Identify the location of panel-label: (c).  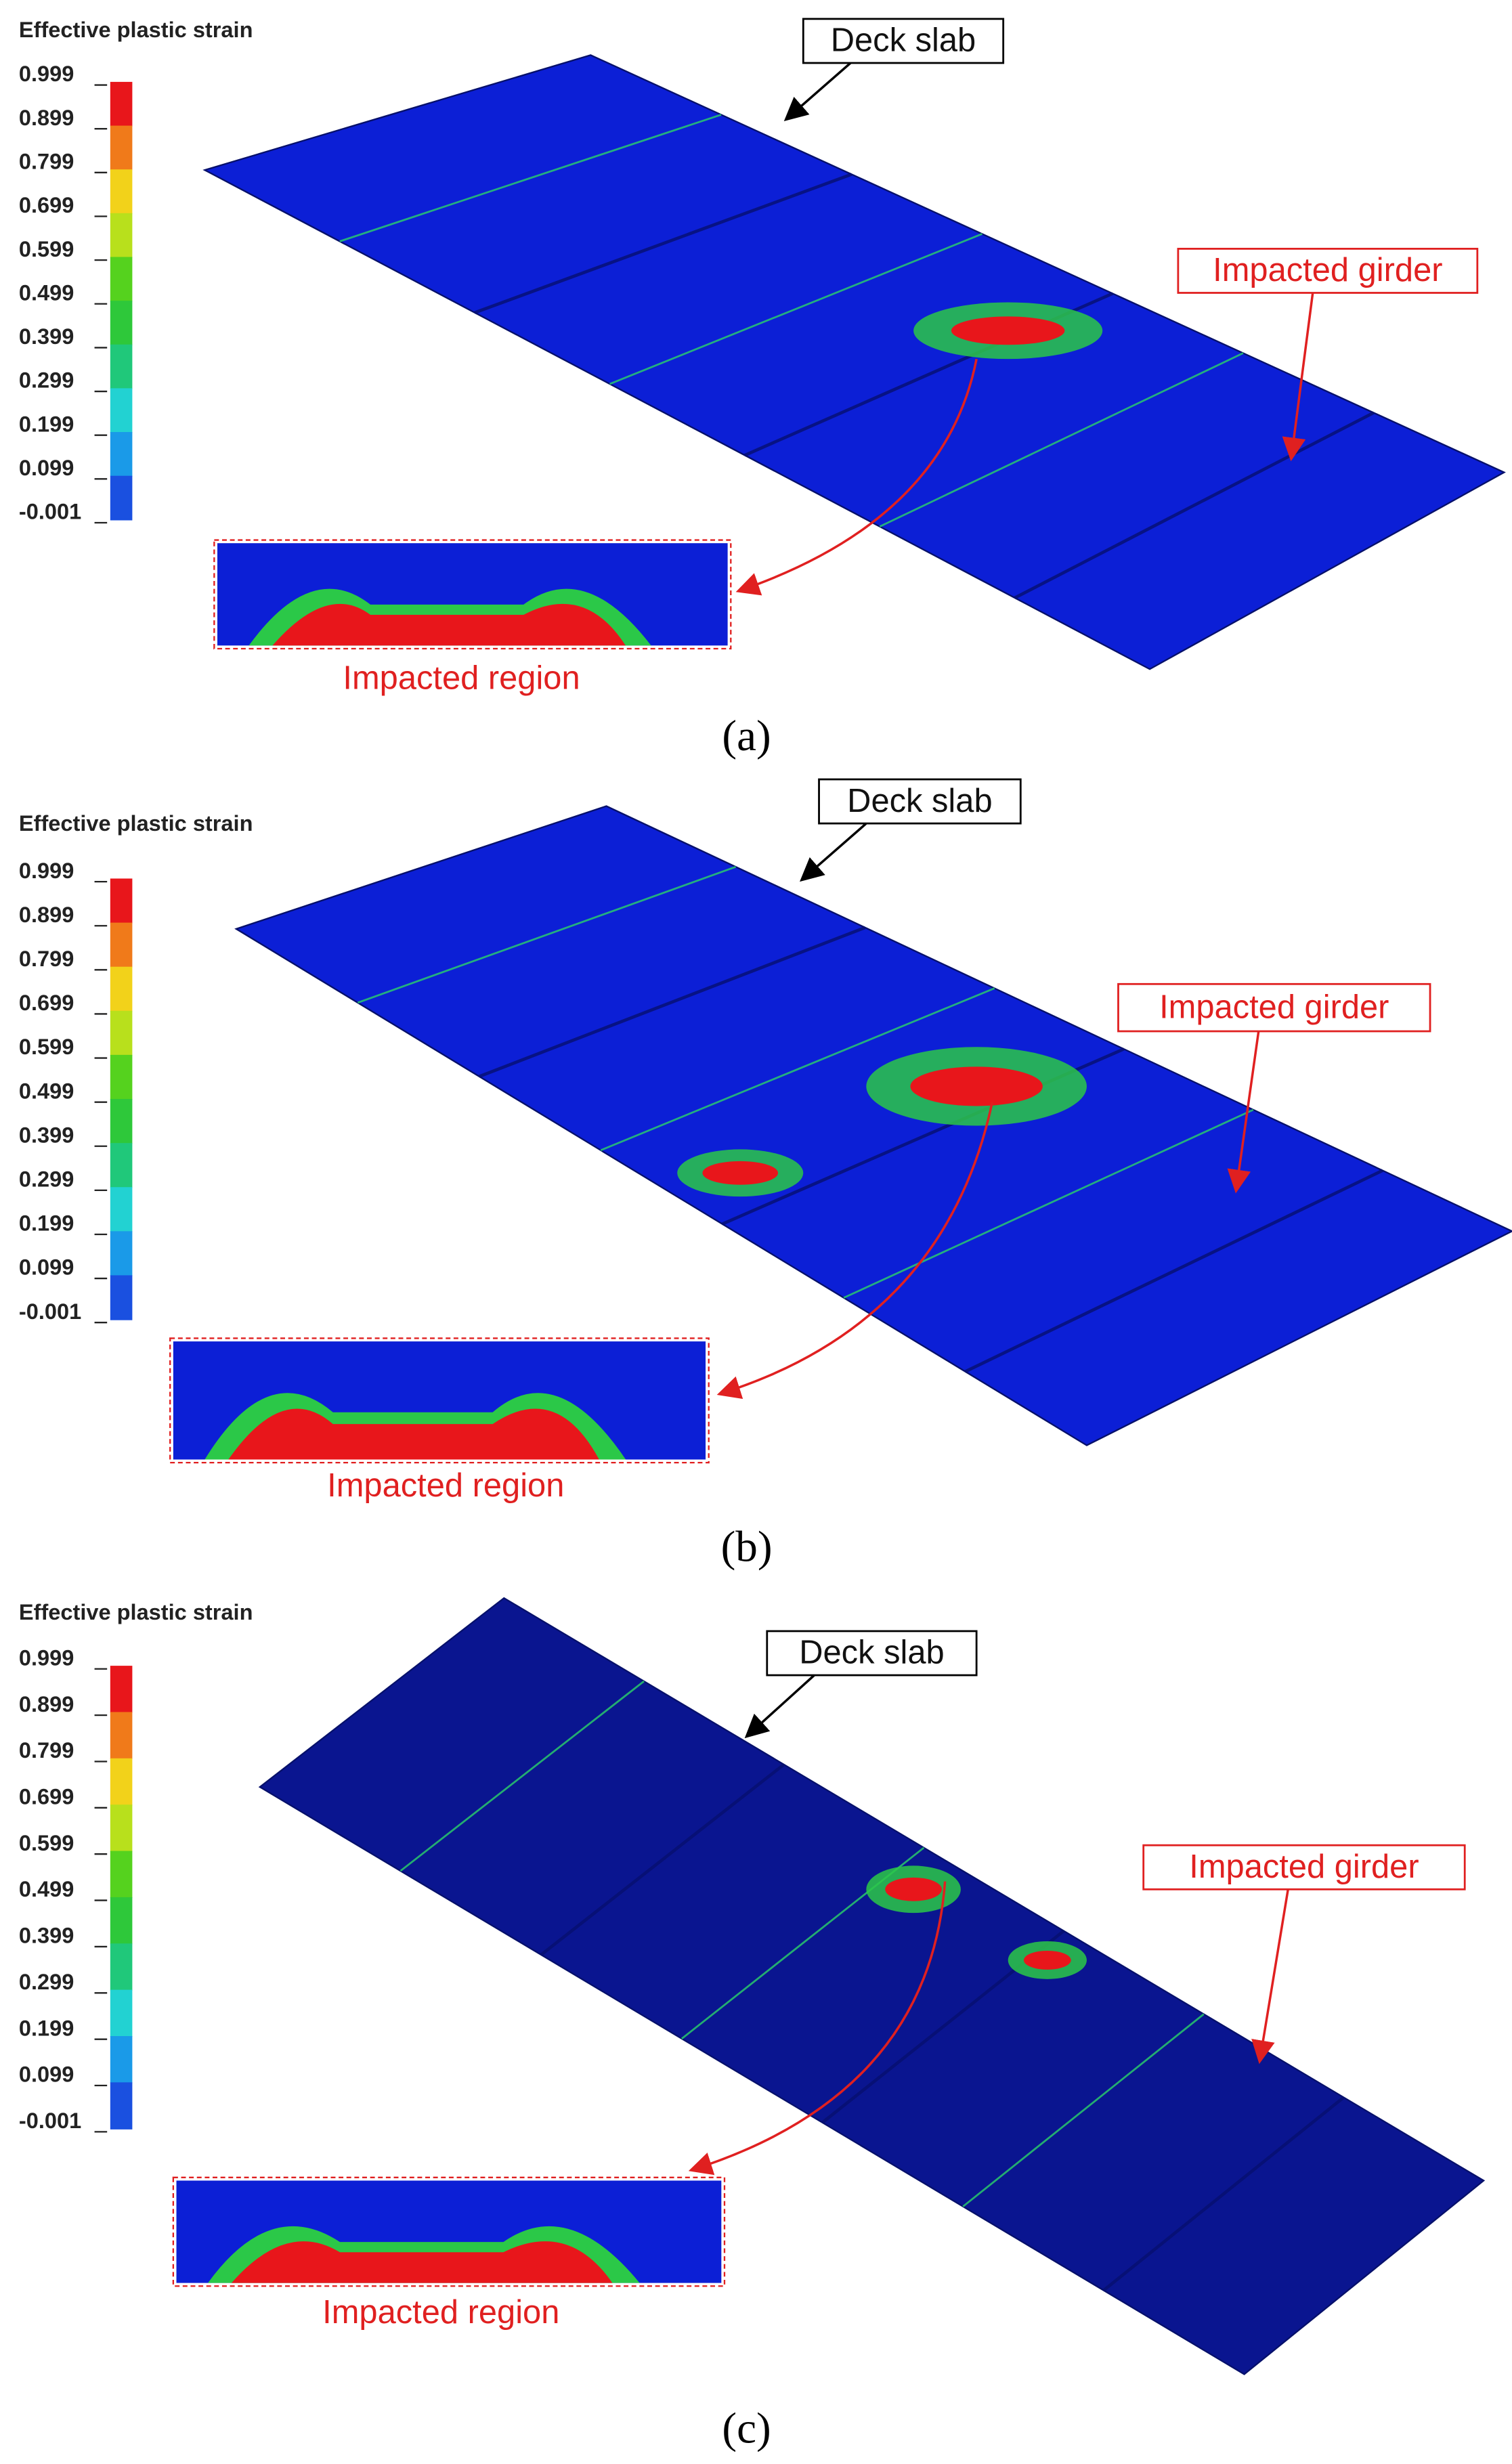
(746, 2428).